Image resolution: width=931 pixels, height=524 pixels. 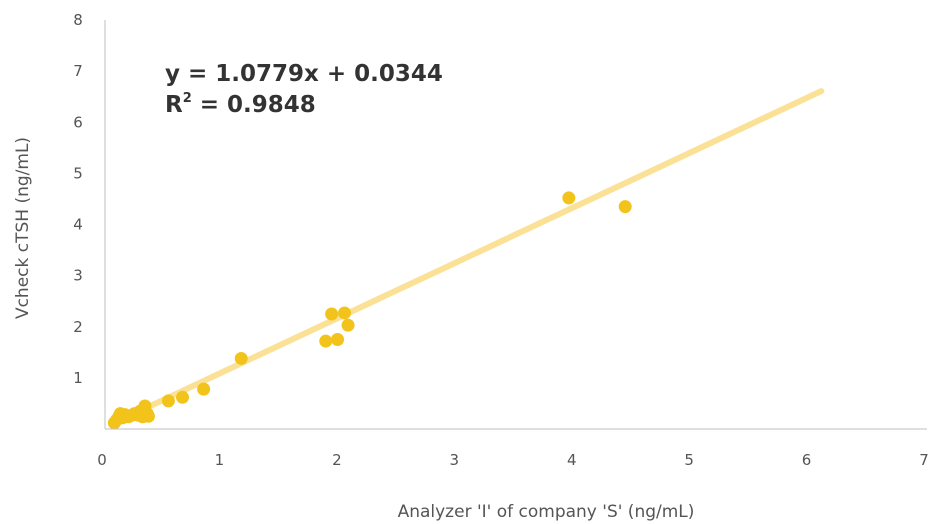 What do you see at coordinates (546, 512) in the screenshot?
I see `x-axis-title: Analyzer 'I' of company 'S' (ng/mL)` at bounding box center [546, 512].